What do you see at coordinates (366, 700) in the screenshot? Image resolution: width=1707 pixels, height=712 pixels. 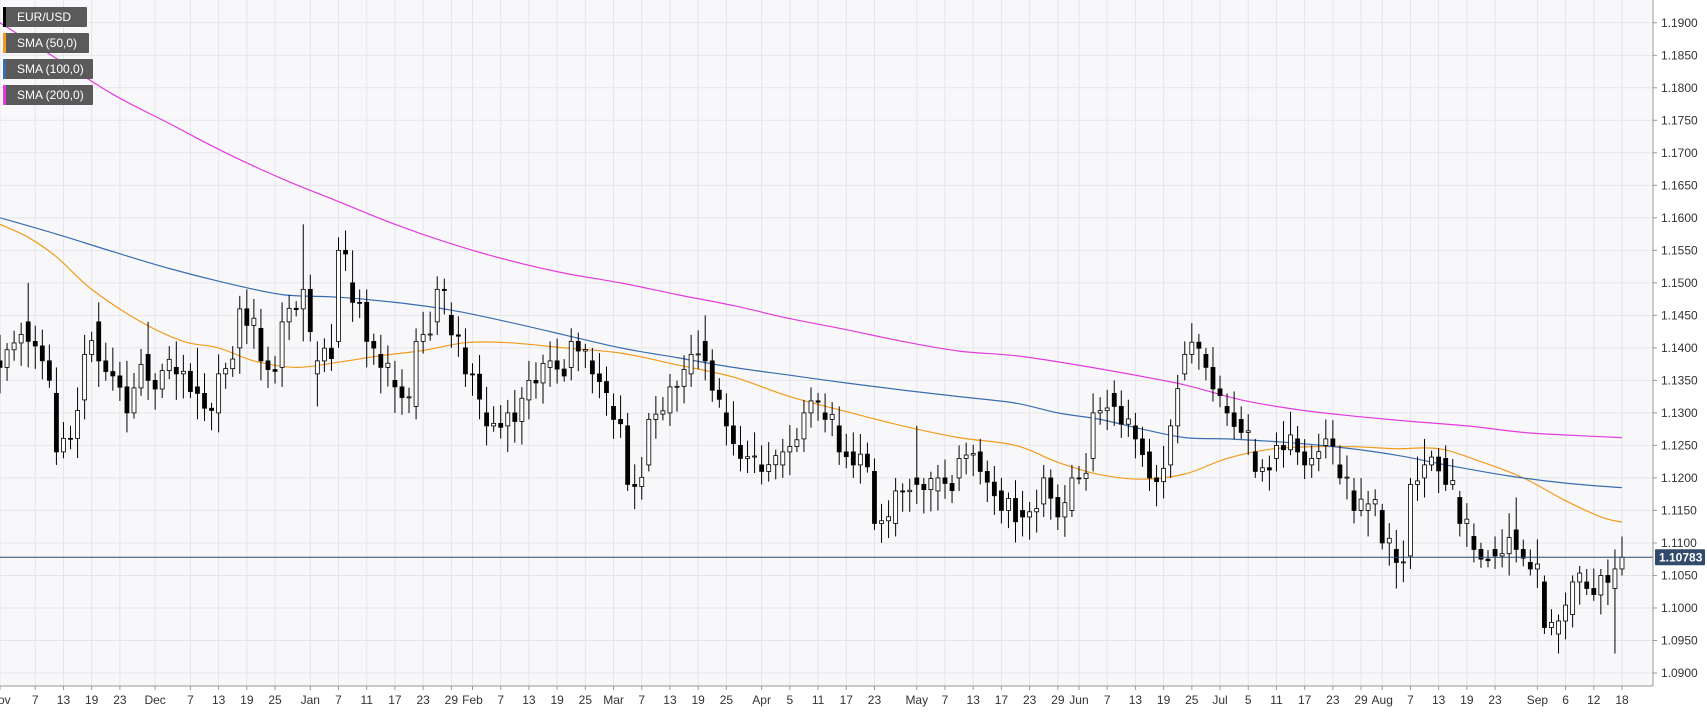 I see `x-tick-label: 11` at bounding box center [366, 700].